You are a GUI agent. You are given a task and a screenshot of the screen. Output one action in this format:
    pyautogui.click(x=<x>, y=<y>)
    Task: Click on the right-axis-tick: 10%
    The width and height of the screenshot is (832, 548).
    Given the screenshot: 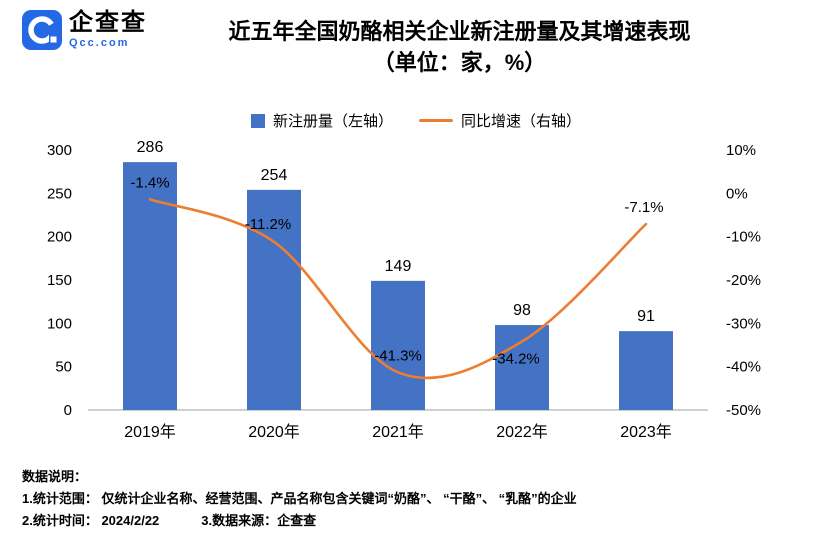 What is the action you would take?
    pyautogui.click(x=741, y=150)
    